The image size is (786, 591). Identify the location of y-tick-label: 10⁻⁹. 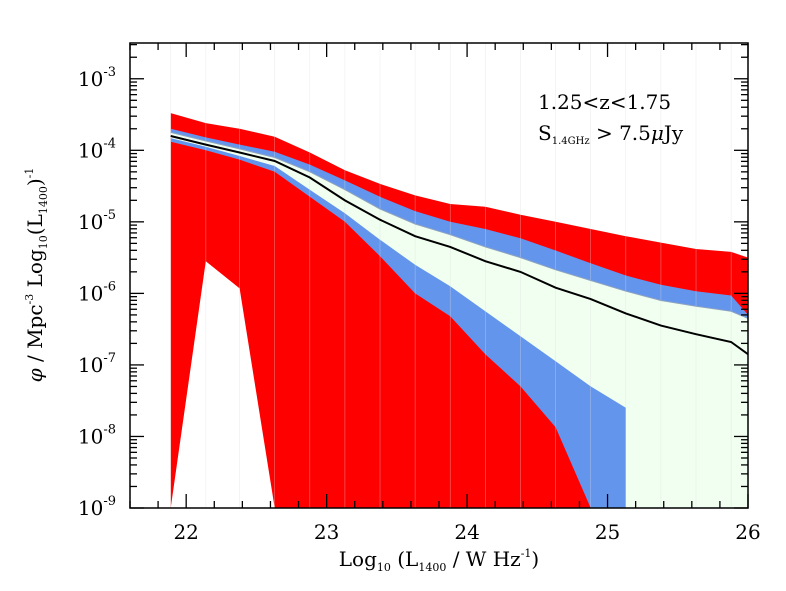
(97, 507).